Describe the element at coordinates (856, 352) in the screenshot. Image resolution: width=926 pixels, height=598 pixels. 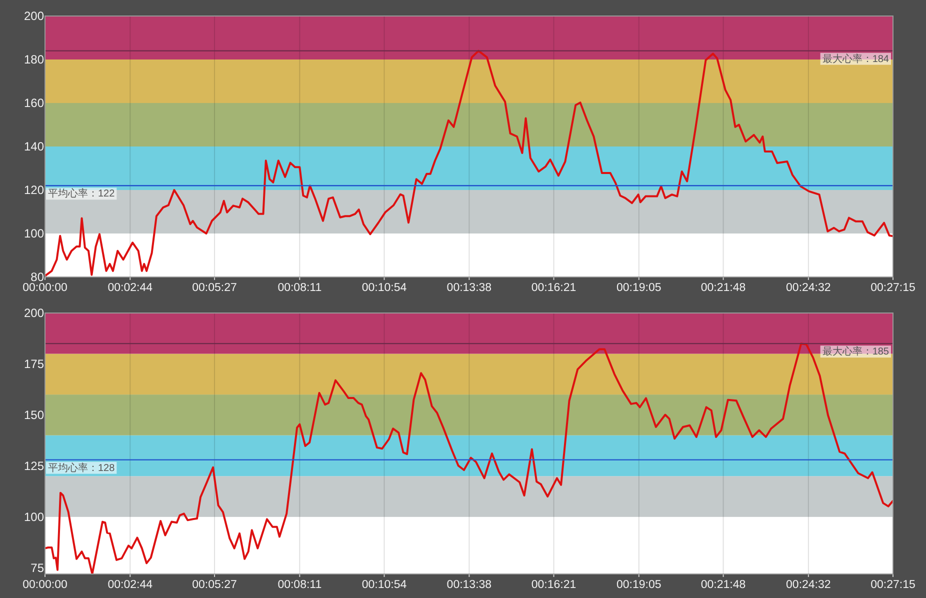
I see `ref-line-label: 最大心率：185` at that location.